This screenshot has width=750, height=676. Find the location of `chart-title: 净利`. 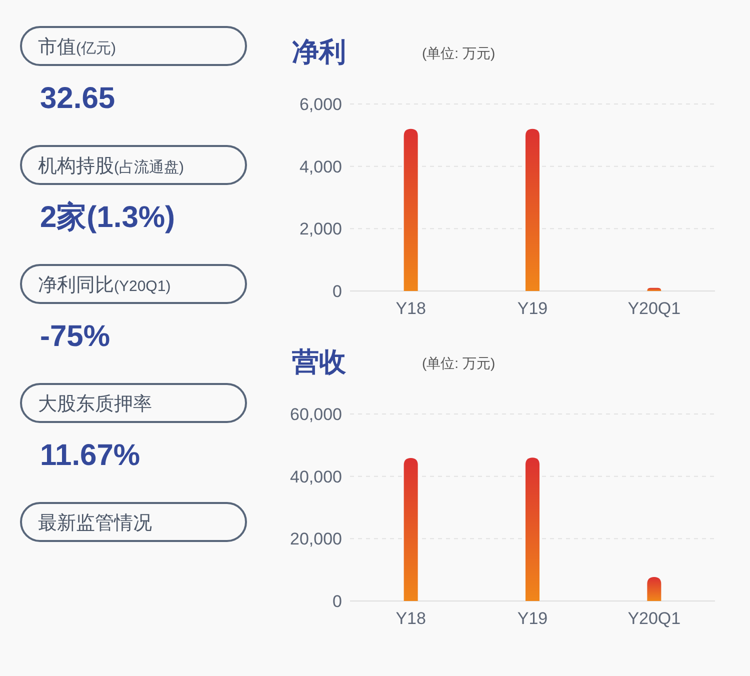

chart-title: 净利 is located at coordinates (319, 52).